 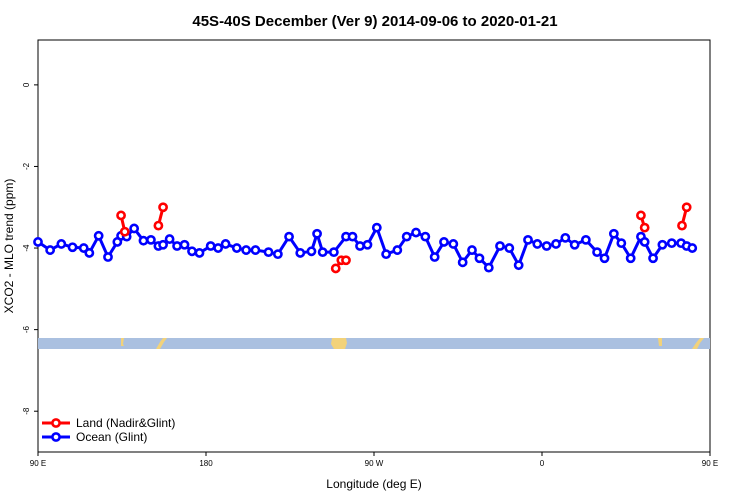 What do you see at coordinates (374, 463) in the screenshot?
I see `x-tick-label: 90 W` at bounding box center [374, 463].